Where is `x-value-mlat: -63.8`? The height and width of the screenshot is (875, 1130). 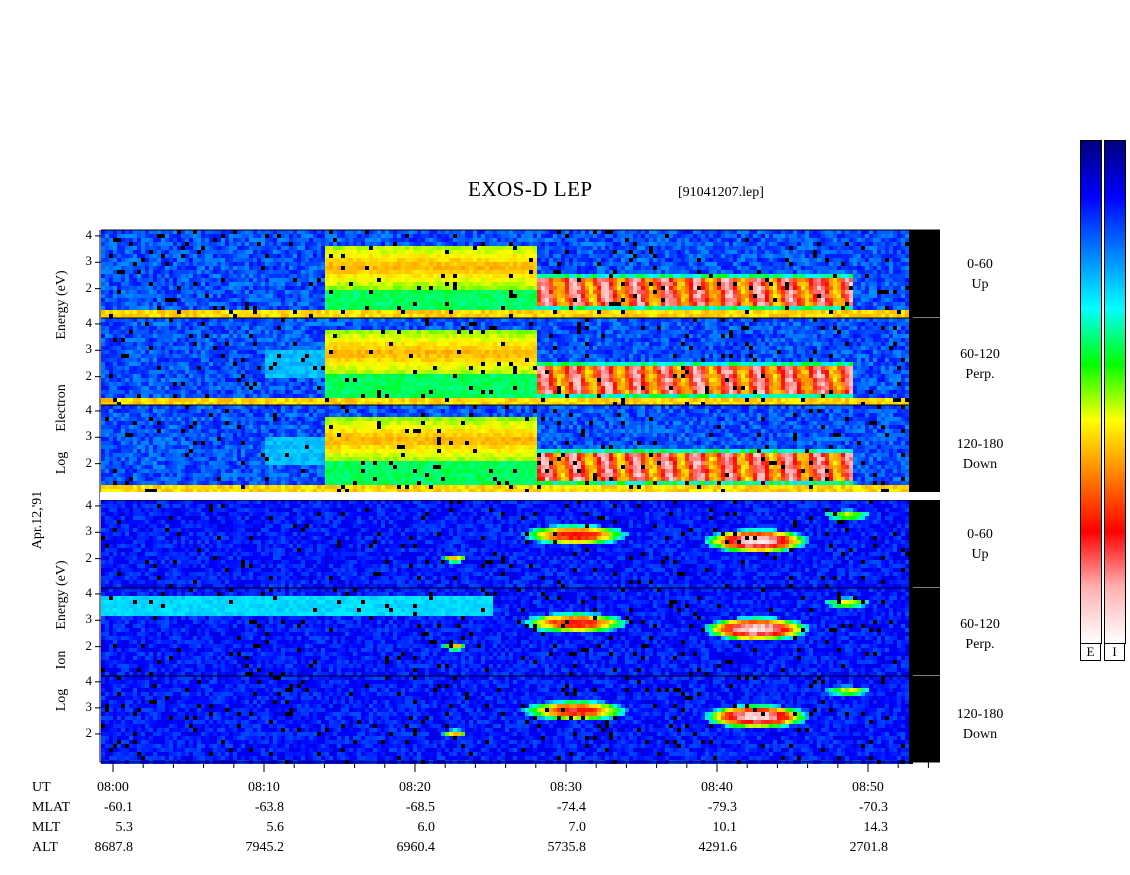 x-value-mlat: -63.8 is located at coordinates (249, 808).